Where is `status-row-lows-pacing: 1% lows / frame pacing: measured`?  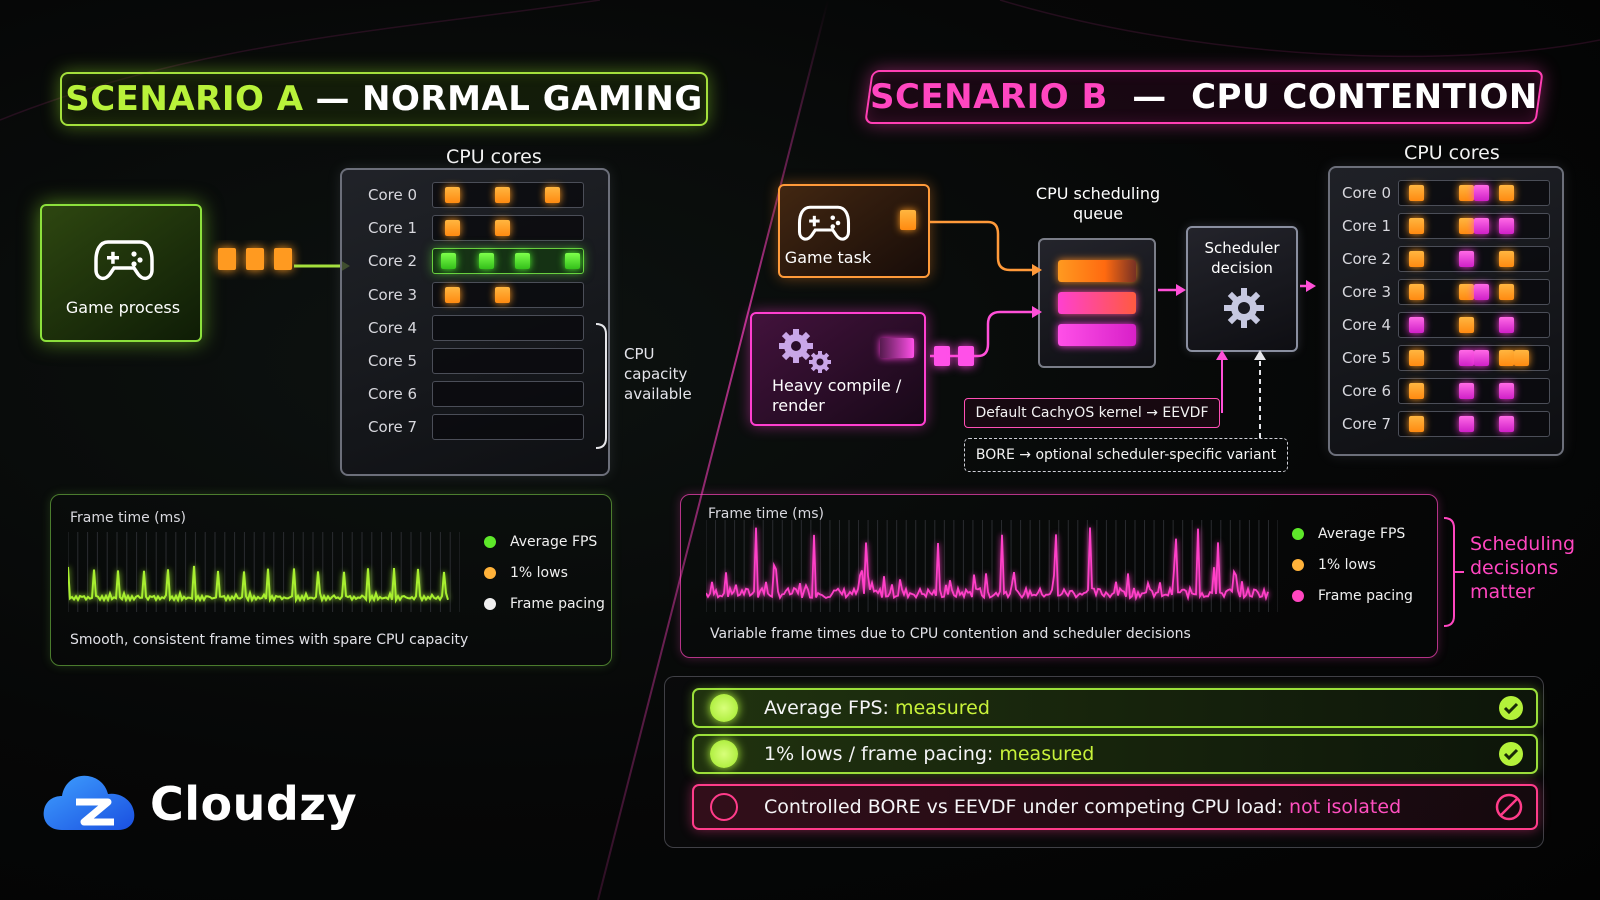
status-row-lows-pacing: 1% lows / frame pacing: measured is located at coordinates (1115, 754).